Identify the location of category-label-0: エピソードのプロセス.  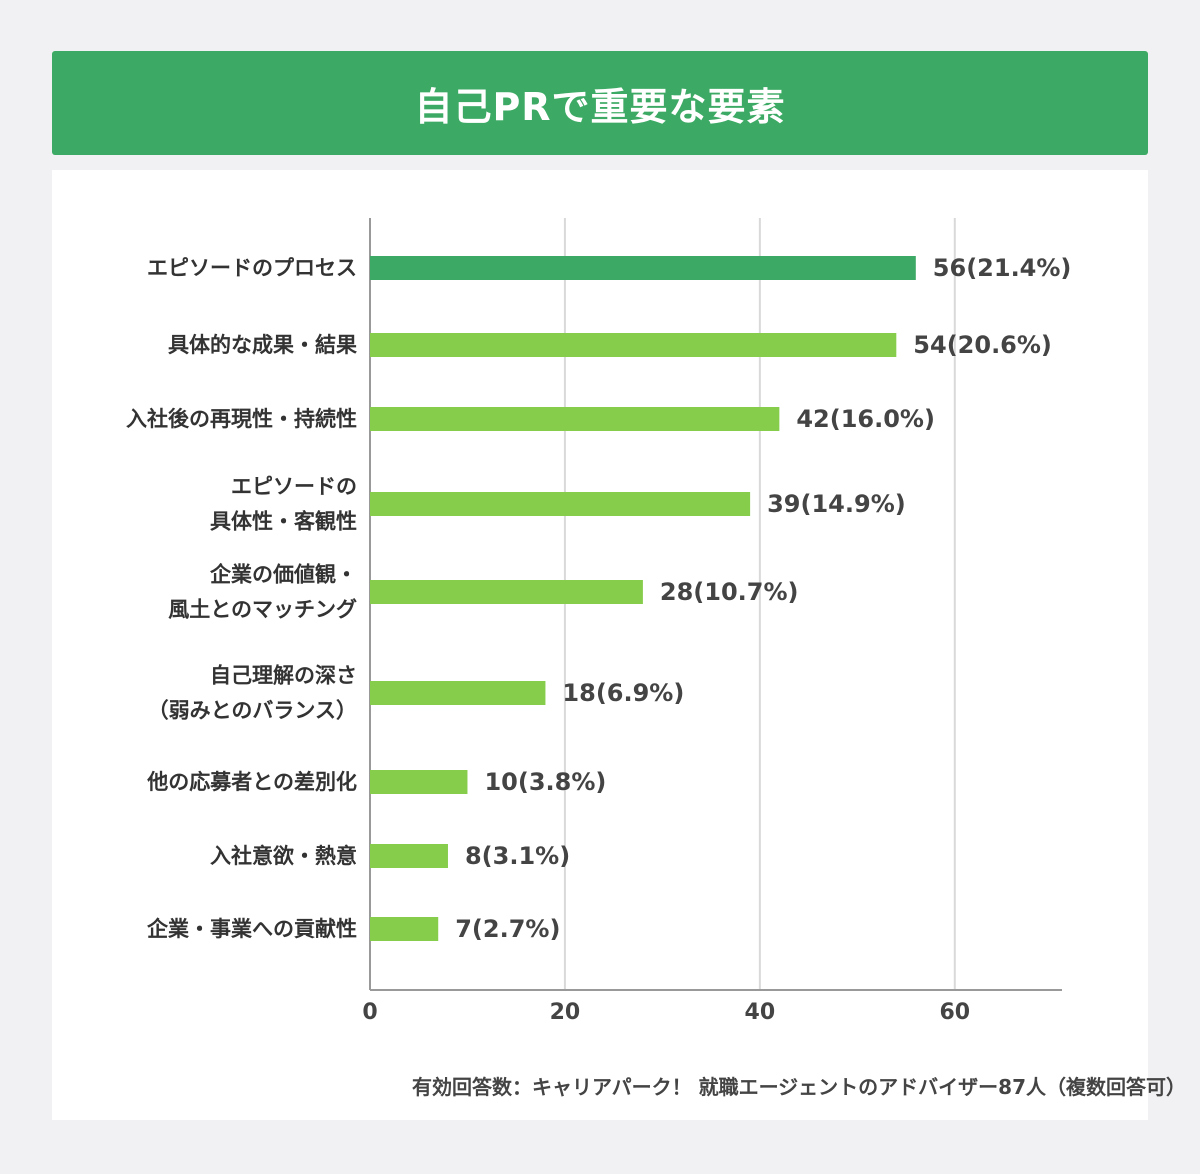
(252, 268).